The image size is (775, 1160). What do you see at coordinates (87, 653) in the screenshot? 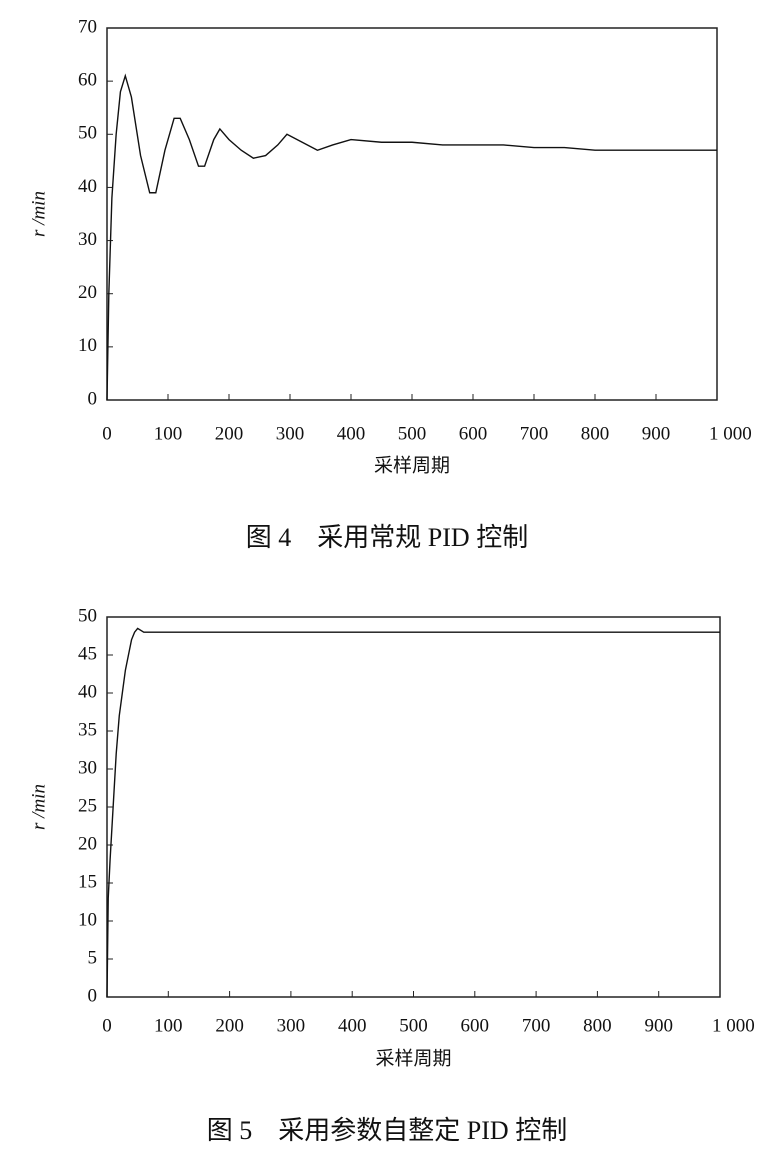
I see `y-tick-label: 45` at bounding box center [87, 653].